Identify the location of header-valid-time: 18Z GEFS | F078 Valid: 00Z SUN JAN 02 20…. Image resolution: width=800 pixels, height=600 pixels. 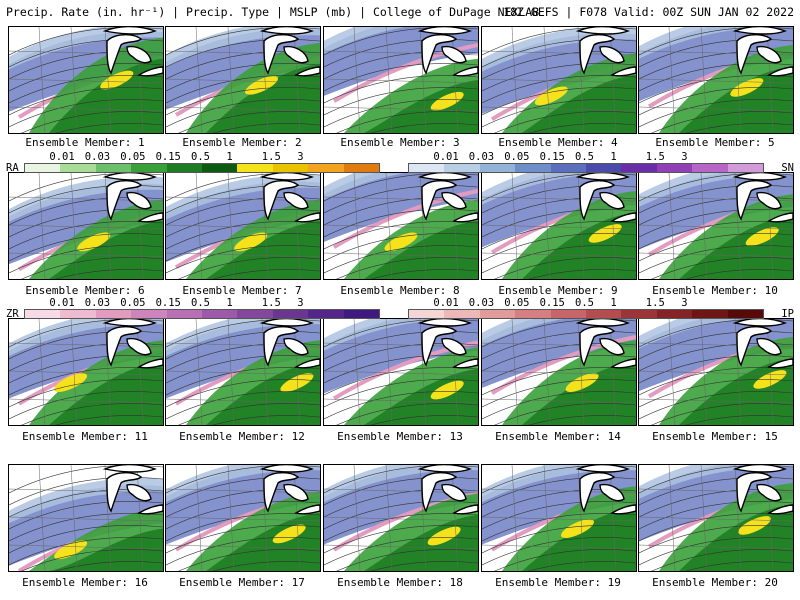
(648, 12).